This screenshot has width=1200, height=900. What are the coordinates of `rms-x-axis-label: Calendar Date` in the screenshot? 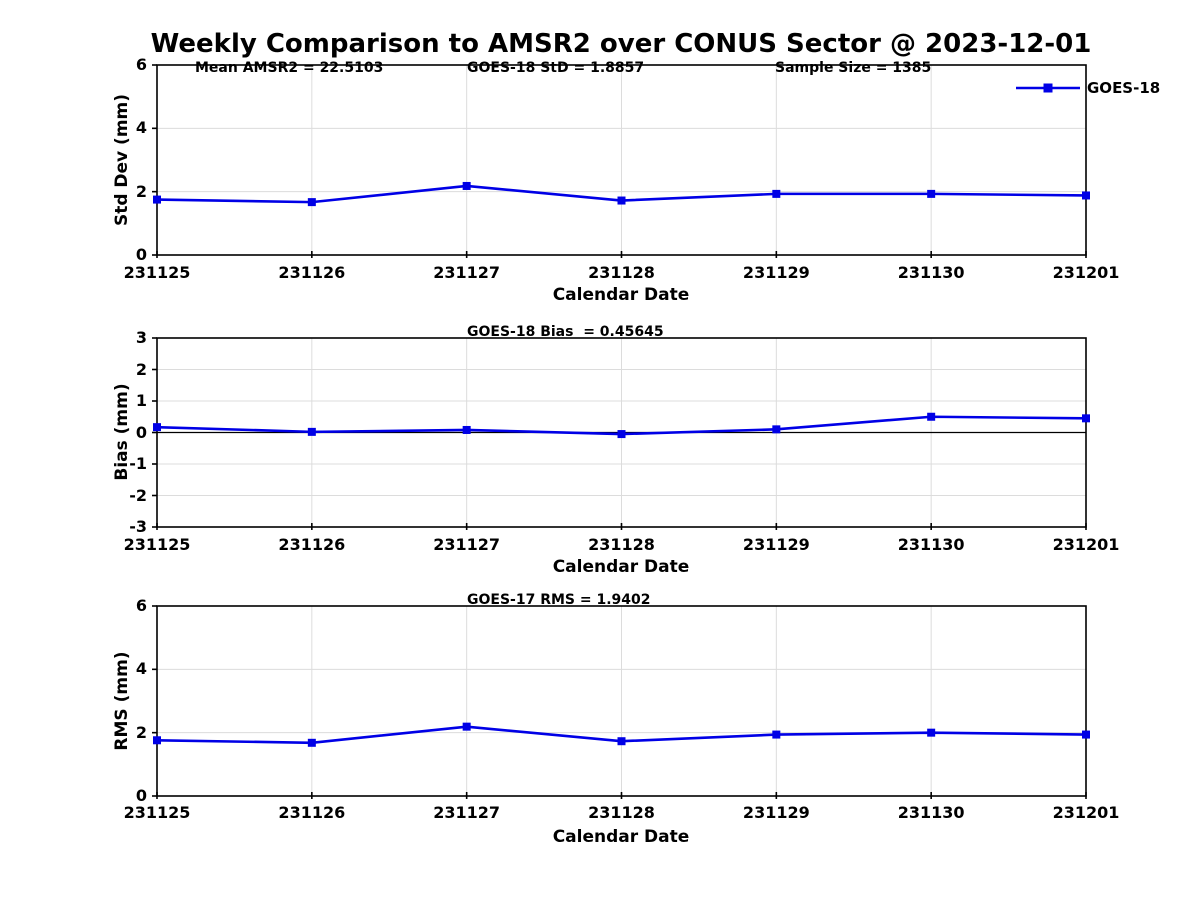 It's located at (621, 837).